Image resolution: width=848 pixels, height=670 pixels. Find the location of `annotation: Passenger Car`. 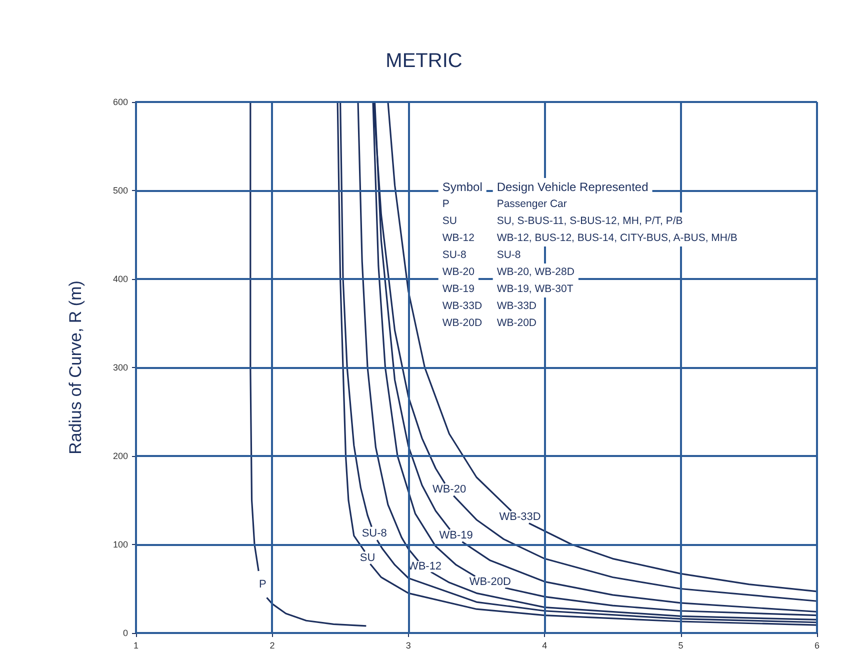

annotation: Passenger Car is located at coordinates (532, 204).